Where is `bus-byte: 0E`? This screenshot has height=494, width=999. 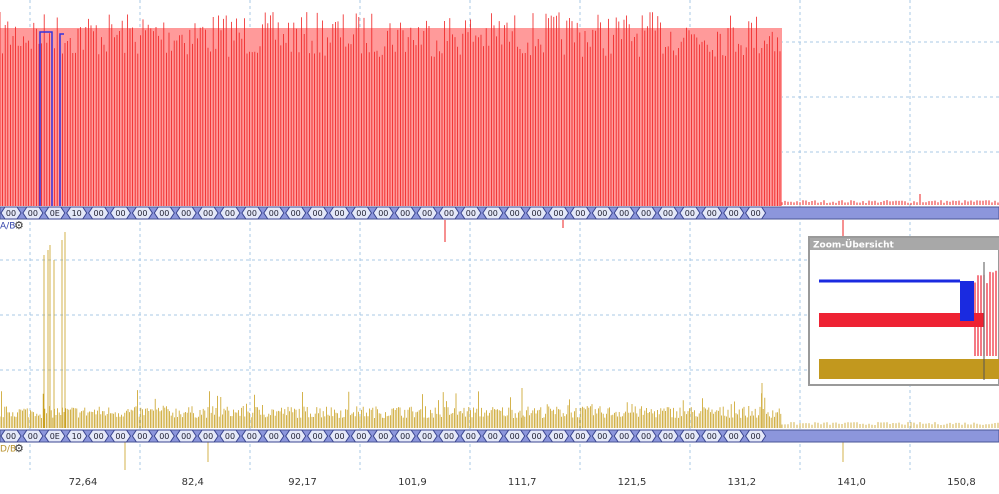
bus-byte: 0E is located at coordinates (55, 213).